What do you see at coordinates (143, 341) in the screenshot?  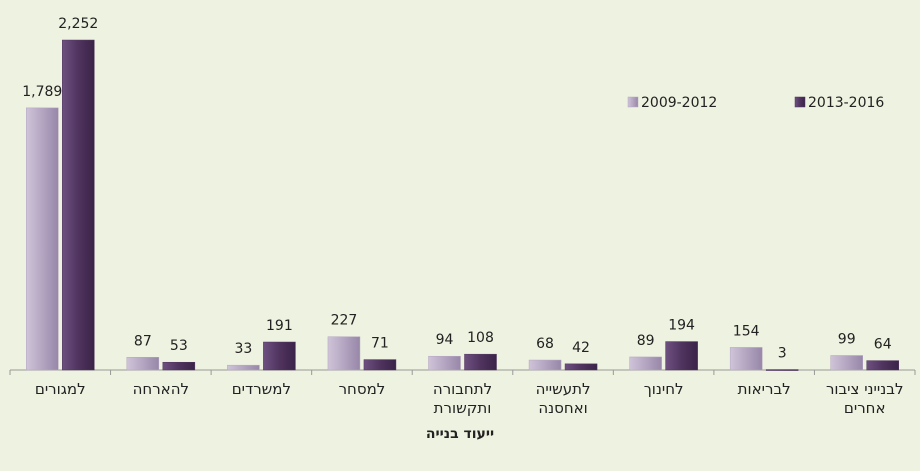 I see `value-label: 87` at bounding box center [143, 341].